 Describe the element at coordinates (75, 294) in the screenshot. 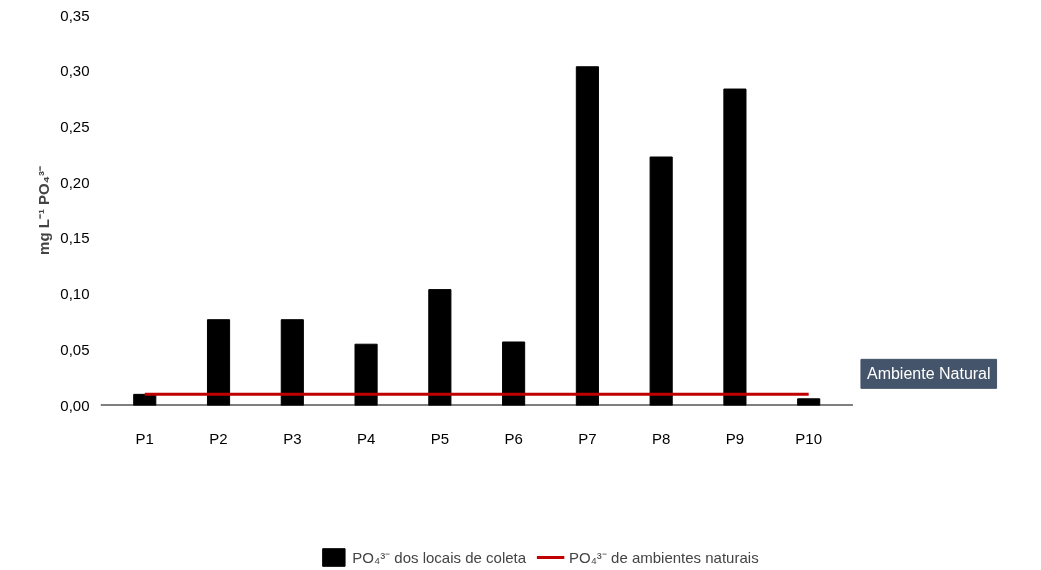

I see `y-tick-label: 0,10` at that location.